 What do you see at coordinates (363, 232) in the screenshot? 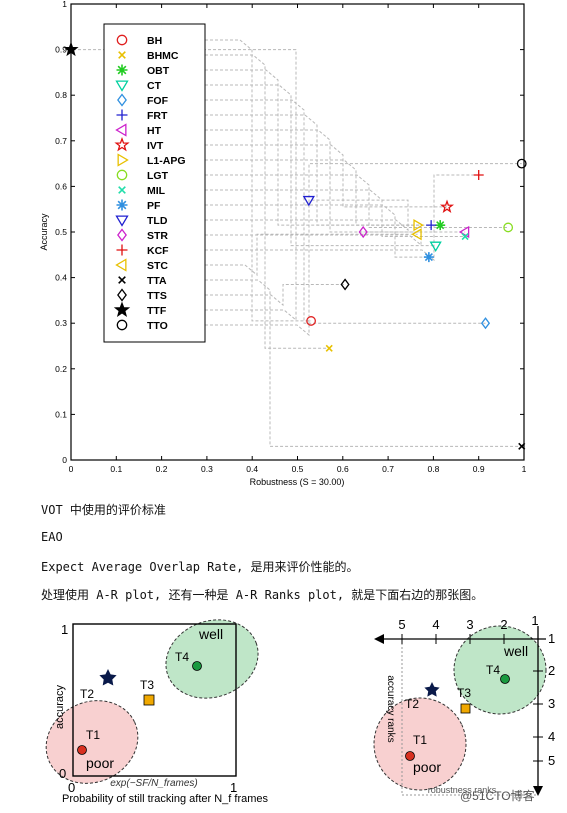
I see `point-str` at bounding box center [363, 232].